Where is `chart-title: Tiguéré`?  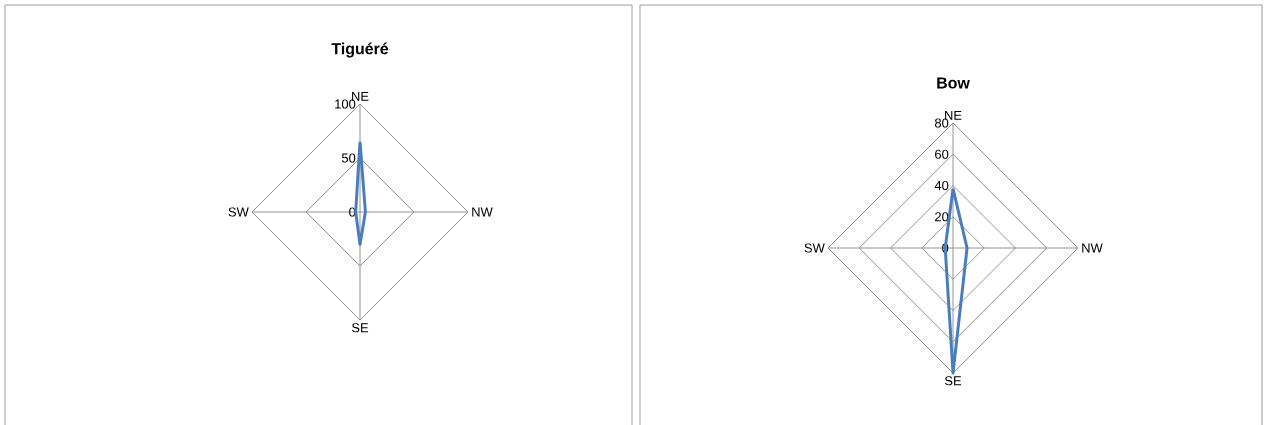
chart-title: Tiguéré is located at coordinates (360, 50).